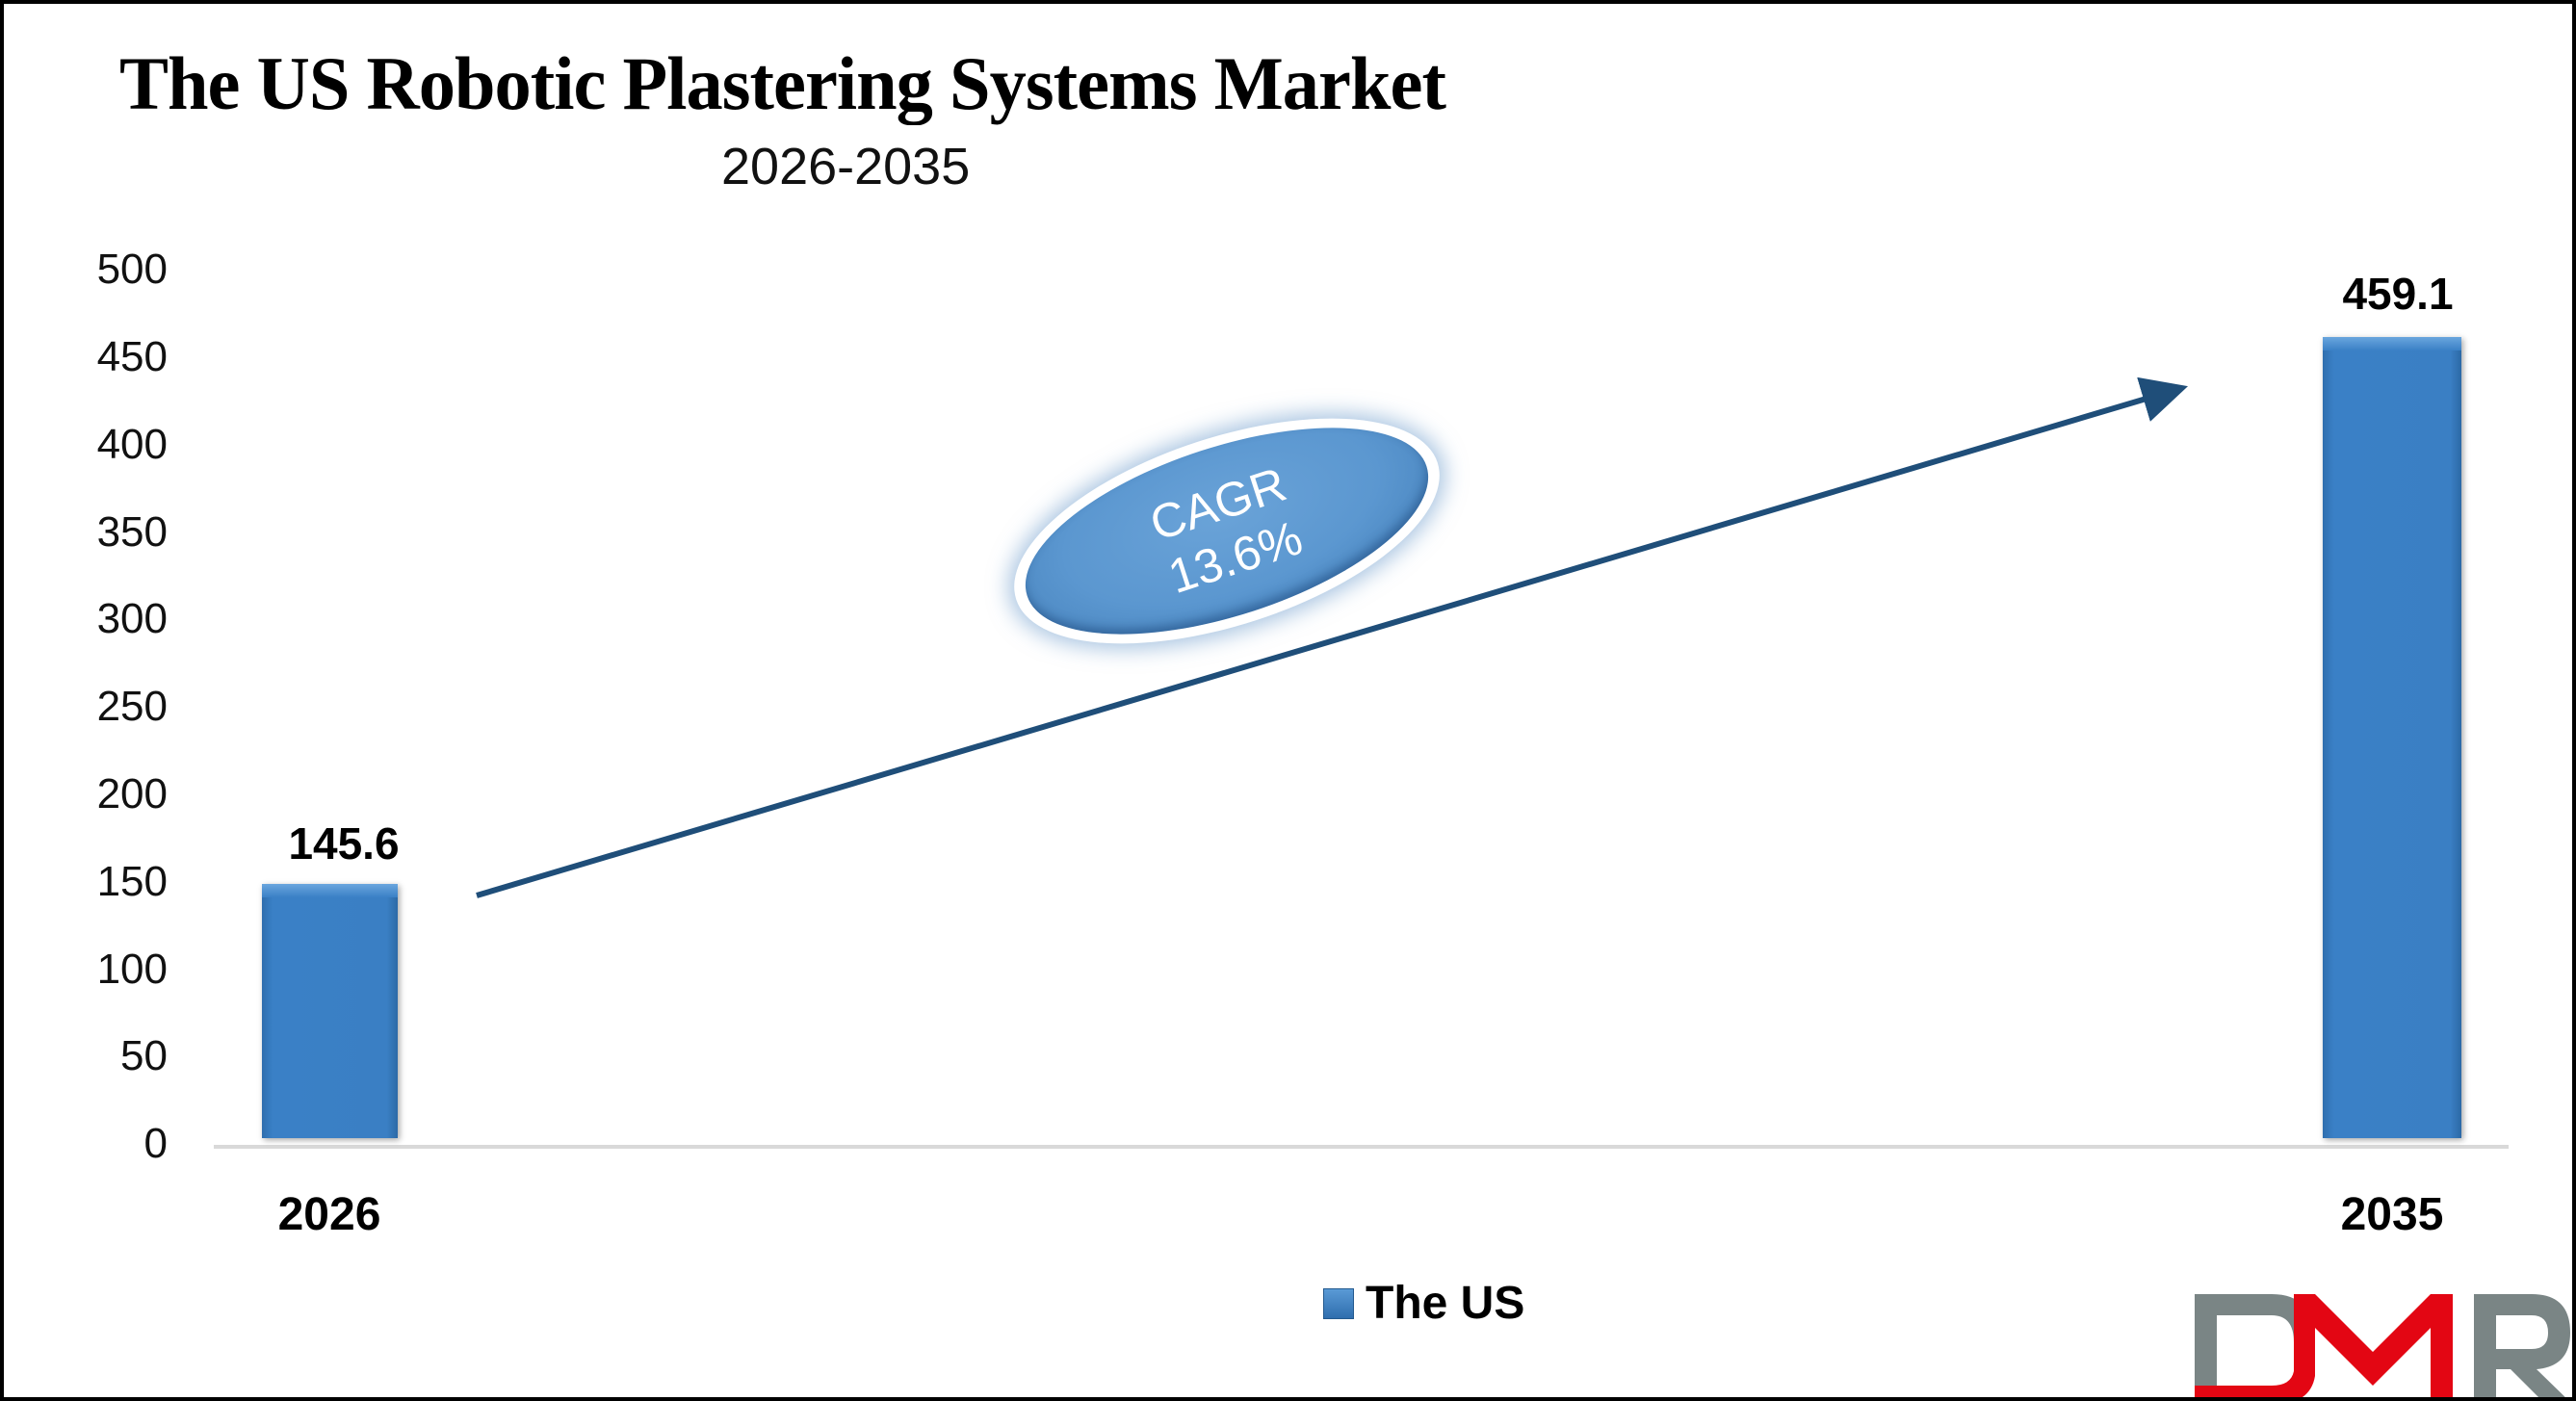 This screenshot has width=2576, height=1401. What do you see at coordinates (344, 844) in the screenshot?
I see `bar-value-label: 145.6` at bounding box center [344, 844].